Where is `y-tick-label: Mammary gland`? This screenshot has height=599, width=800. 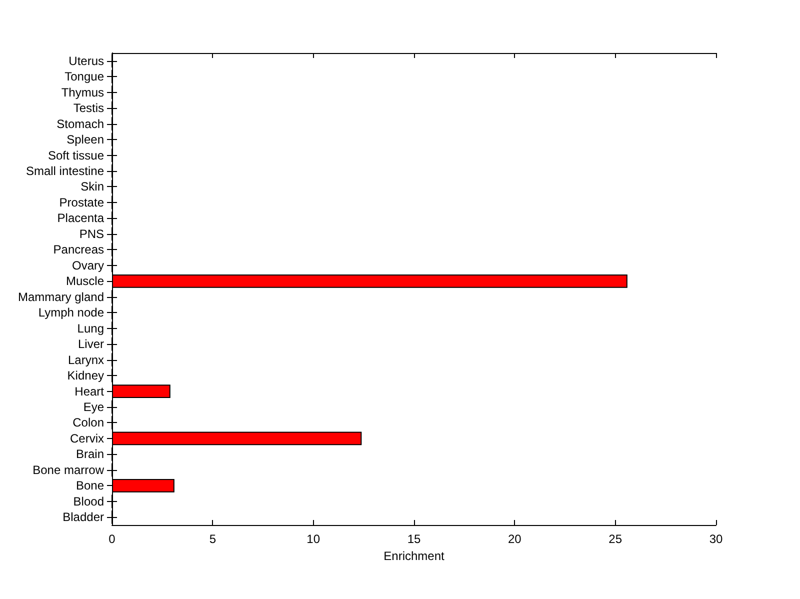
y-tick-label: Mammary gland is located at coordinates (61, 297).